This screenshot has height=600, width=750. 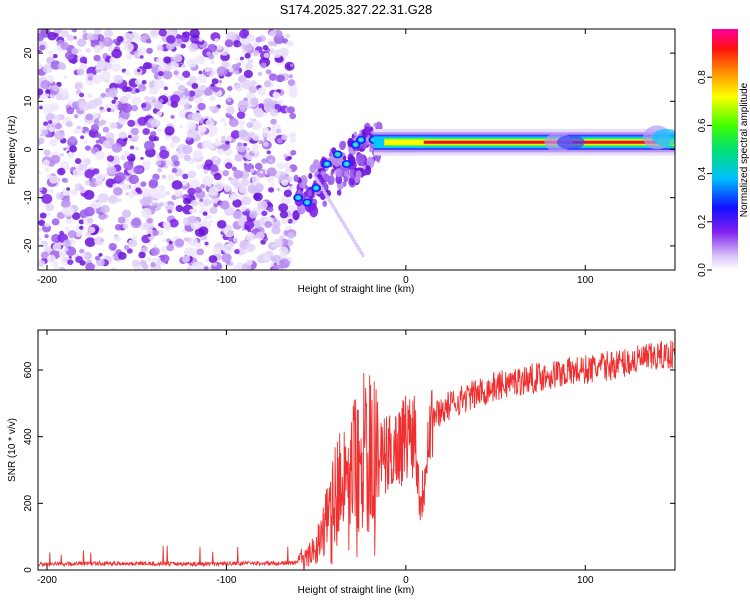 What do you see at coordinates (28, 503) in the screenshot?
I see `y-tick-label: 200` at bounding box center [28, 503].